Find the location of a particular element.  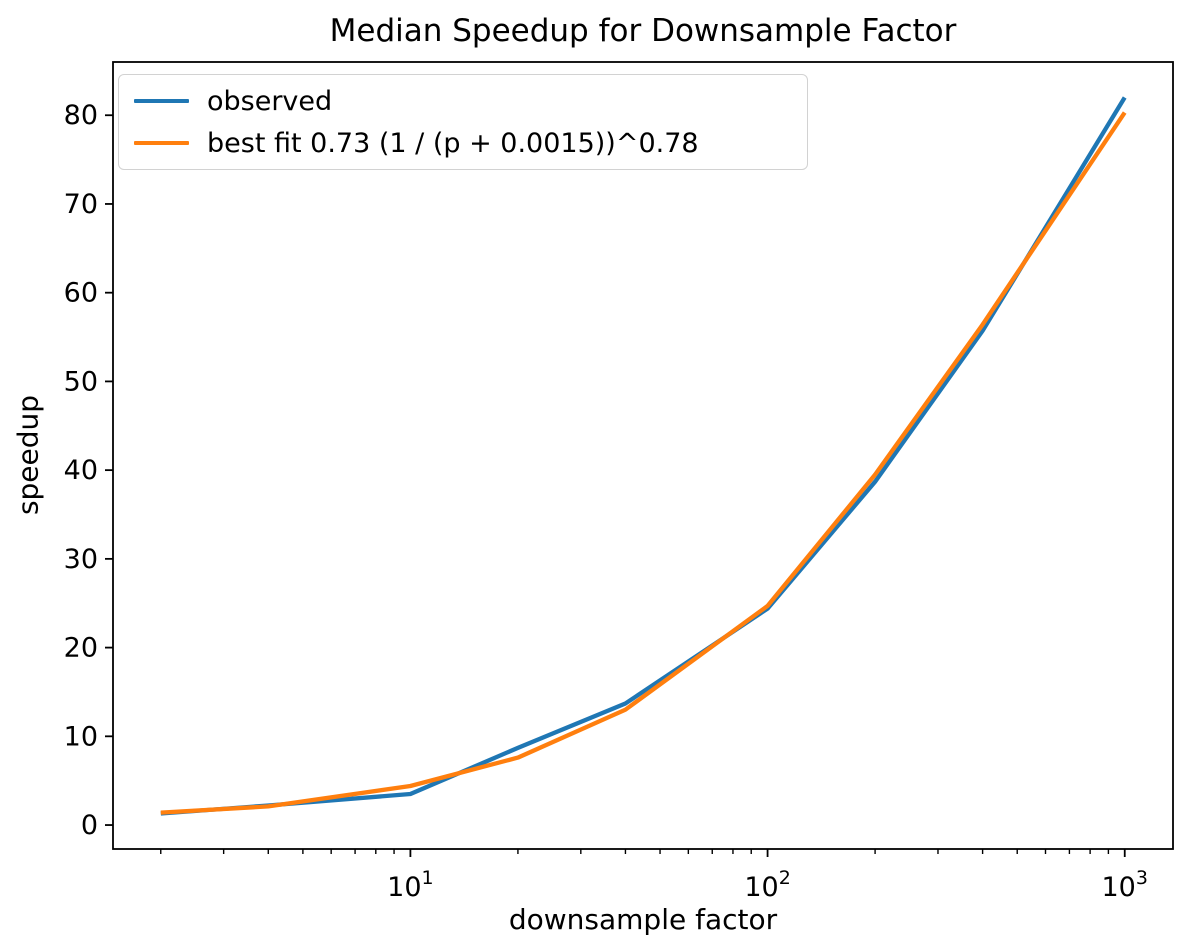

y-axis-label: speedup is located at coordinates (28, 455).